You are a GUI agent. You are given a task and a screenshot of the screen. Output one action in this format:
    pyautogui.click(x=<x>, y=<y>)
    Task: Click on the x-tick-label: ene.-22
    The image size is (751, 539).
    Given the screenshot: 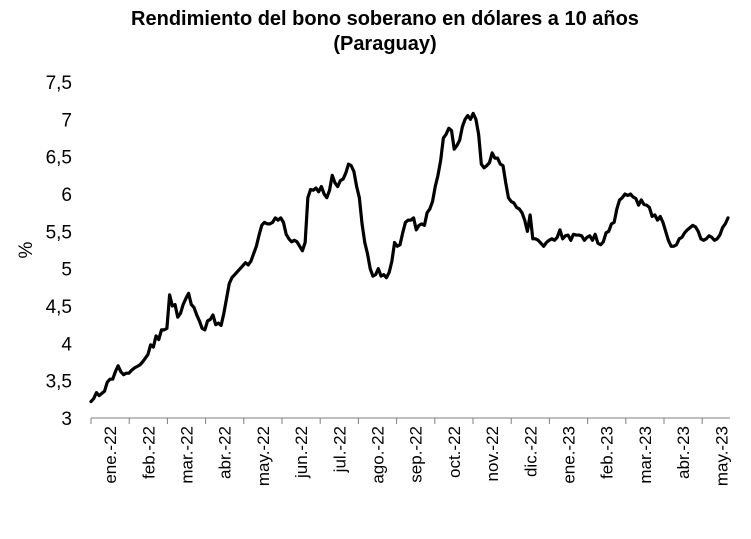 What is the action you would take?
    pyautogui.click(x=110, y=455)
    